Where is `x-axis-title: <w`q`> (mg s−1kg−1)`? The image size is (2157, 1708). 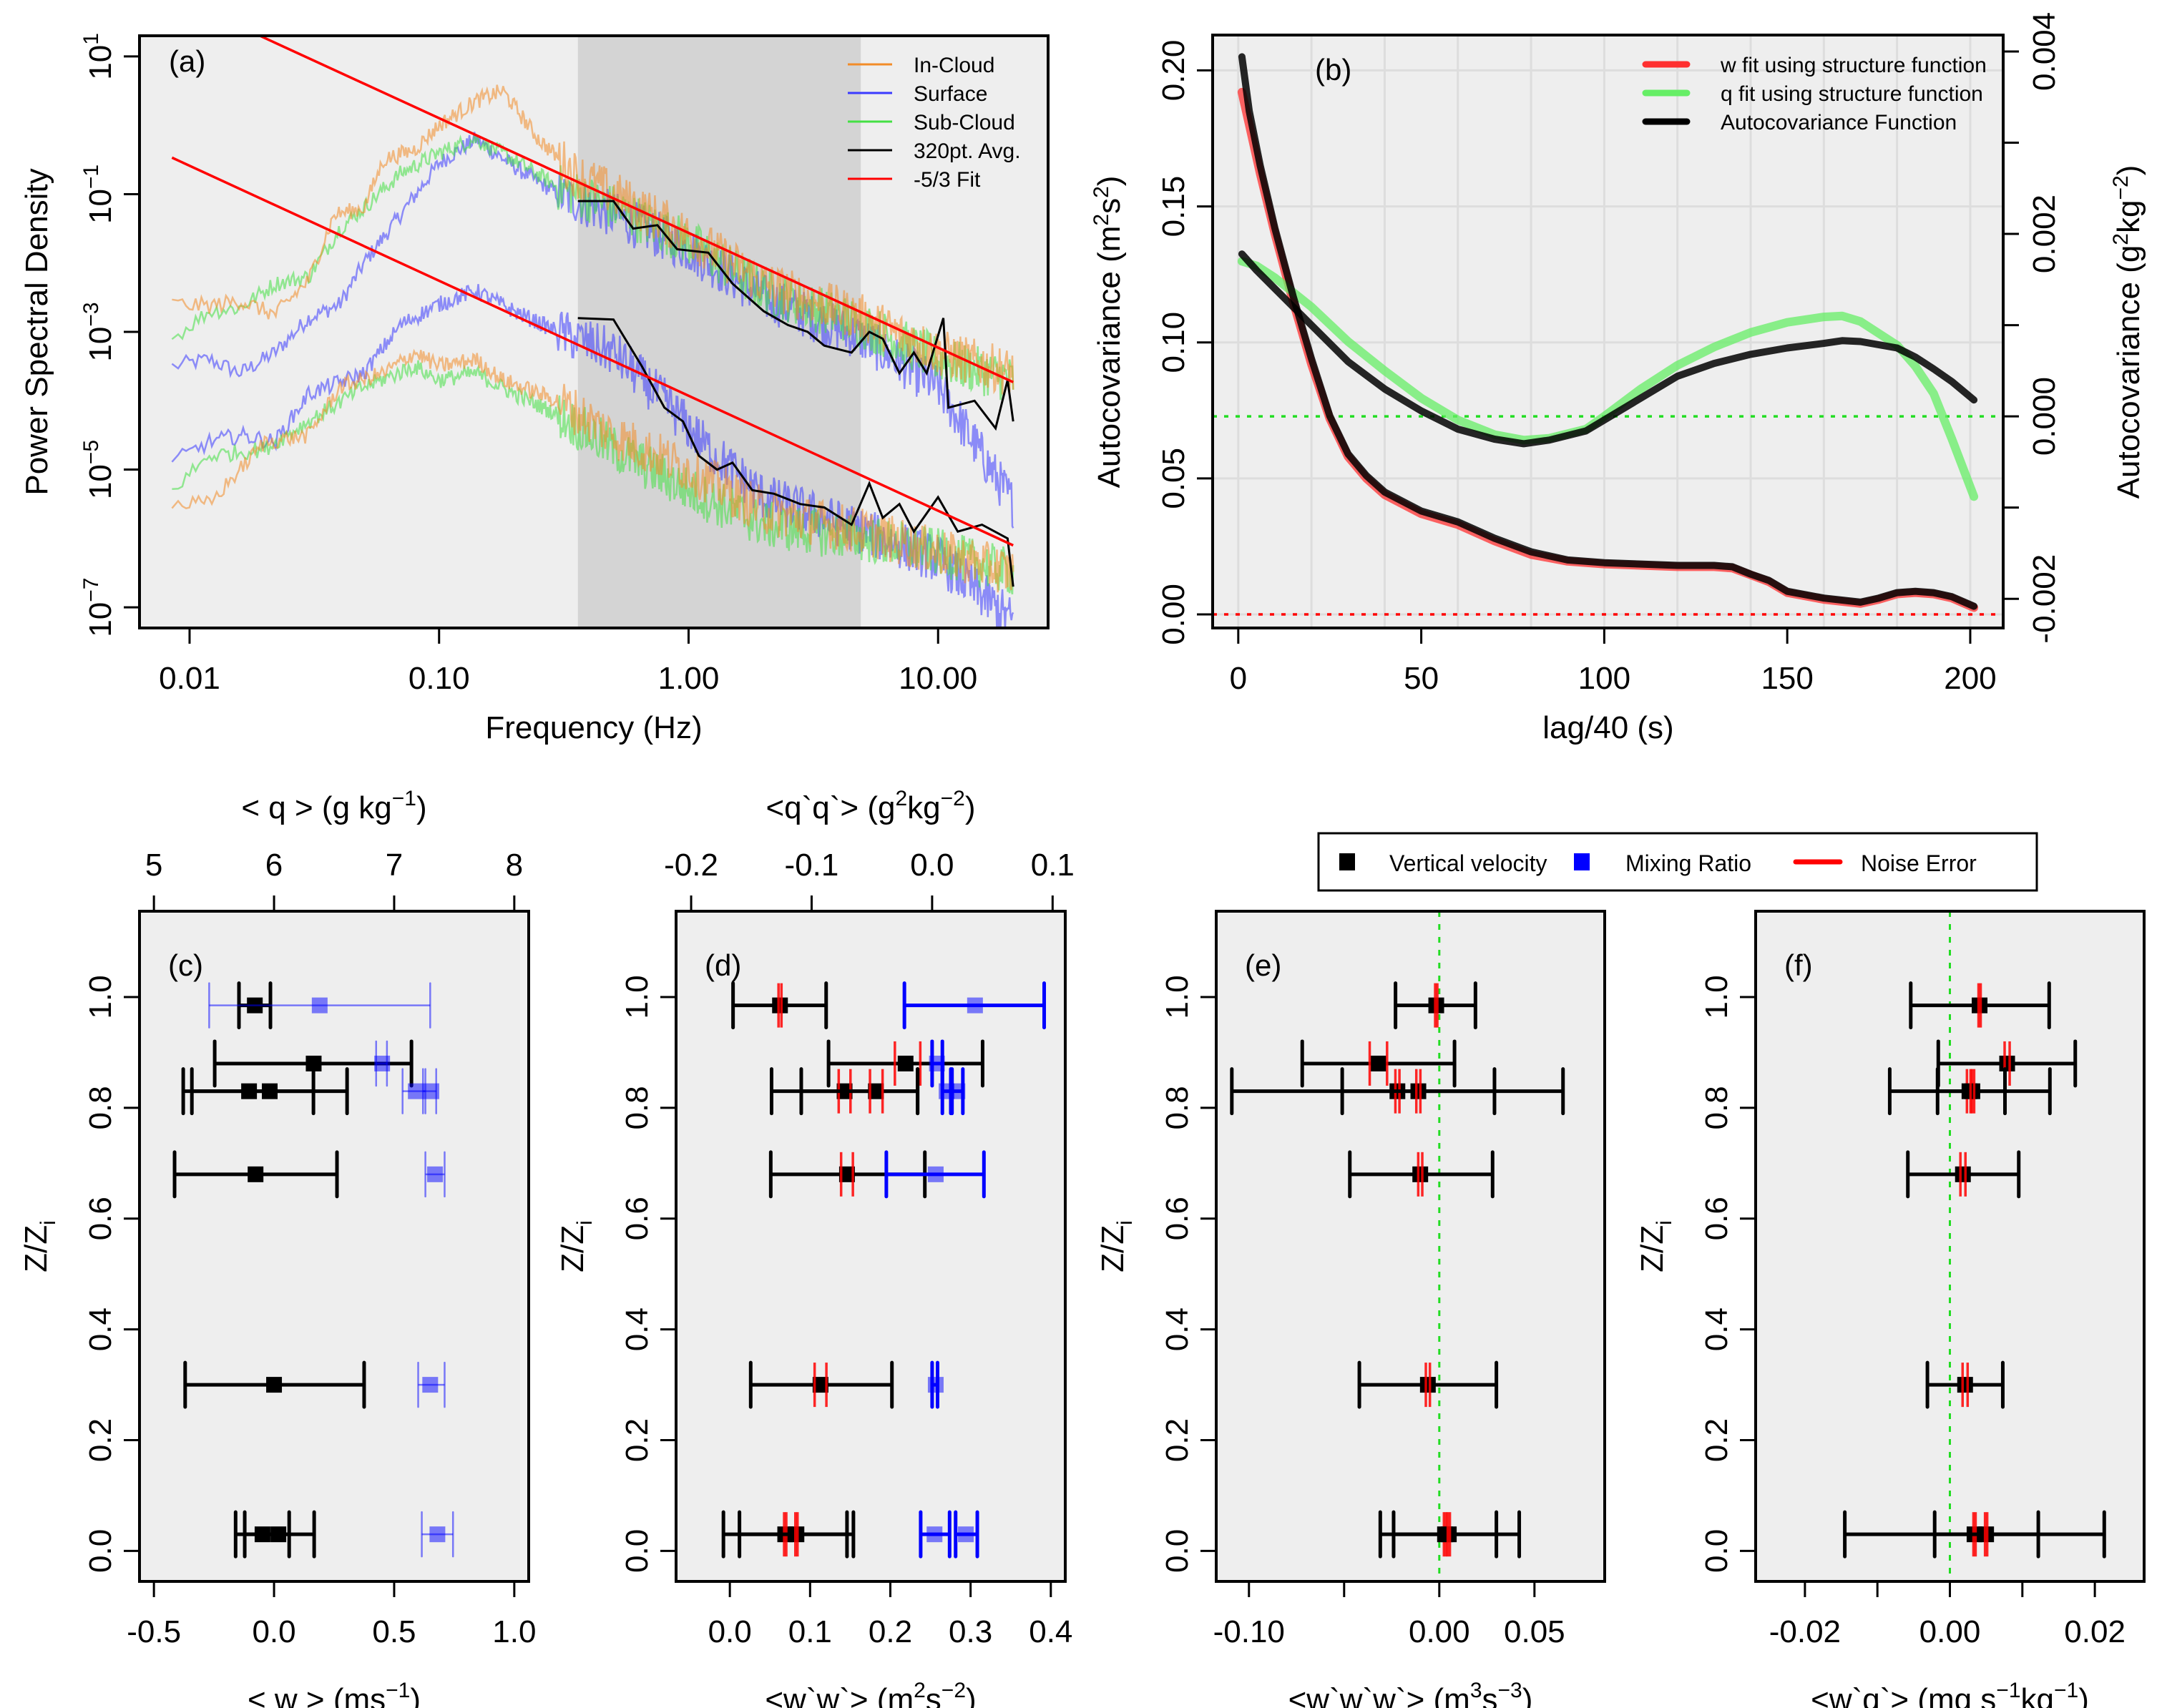
x-axis-title: <w`q`> (mg s−1kg−1) is located at coordinates (1950, 1693).